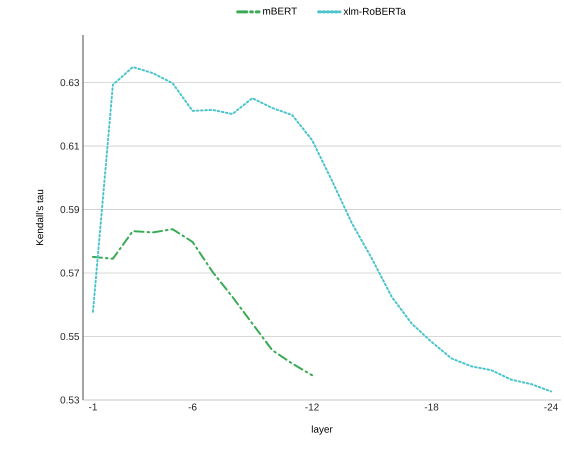 This screenshot has width=564, height=464. I want to click on x-axis-title: layer, so click(322, 430).